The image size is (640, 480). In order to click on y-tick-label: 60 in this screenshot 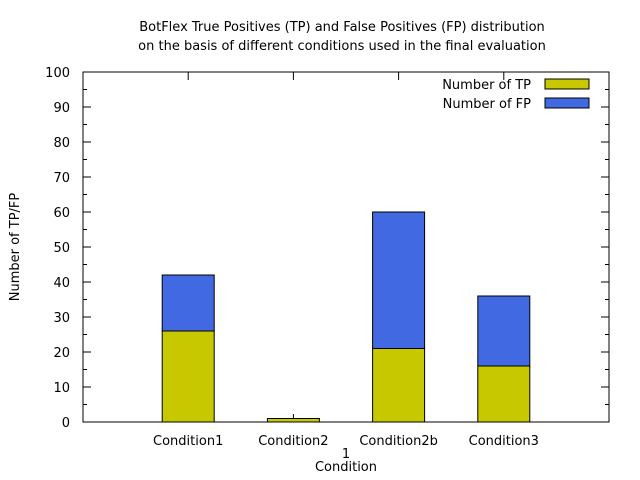, I will do `click(61, 213)`.